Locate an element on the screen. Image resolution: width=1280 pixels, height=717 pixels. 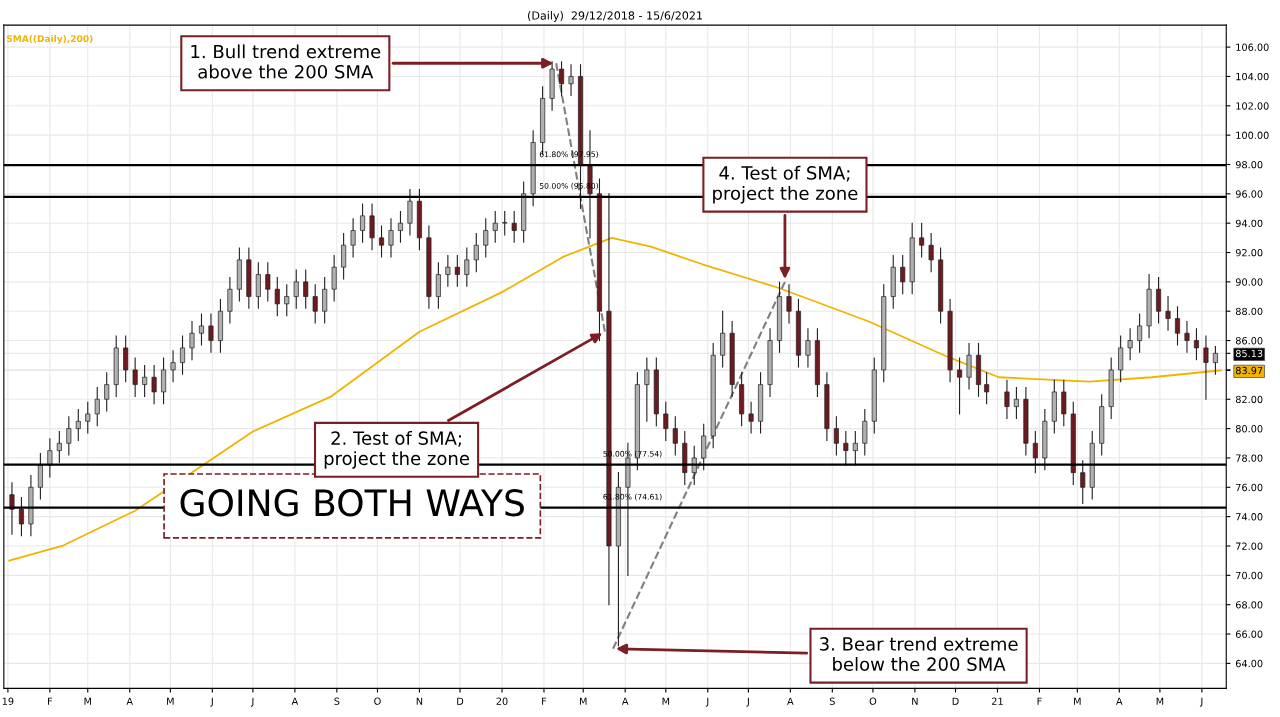
y-tick-label: 64.00 is located at coordinates (1249, 663).